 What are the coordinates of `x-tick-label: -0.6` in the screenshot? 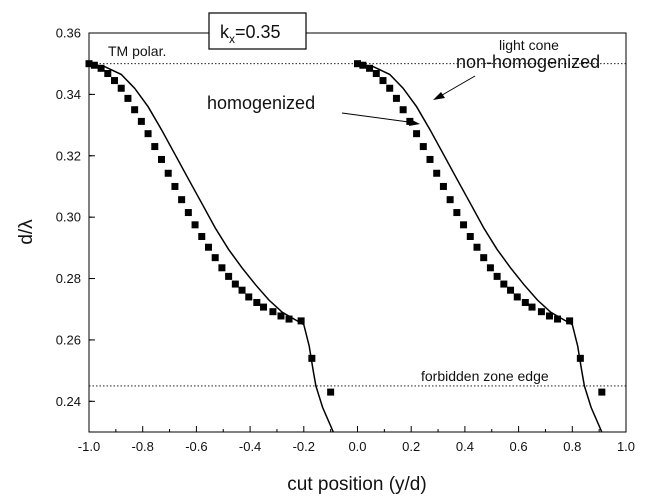 It's located at (196, 446).